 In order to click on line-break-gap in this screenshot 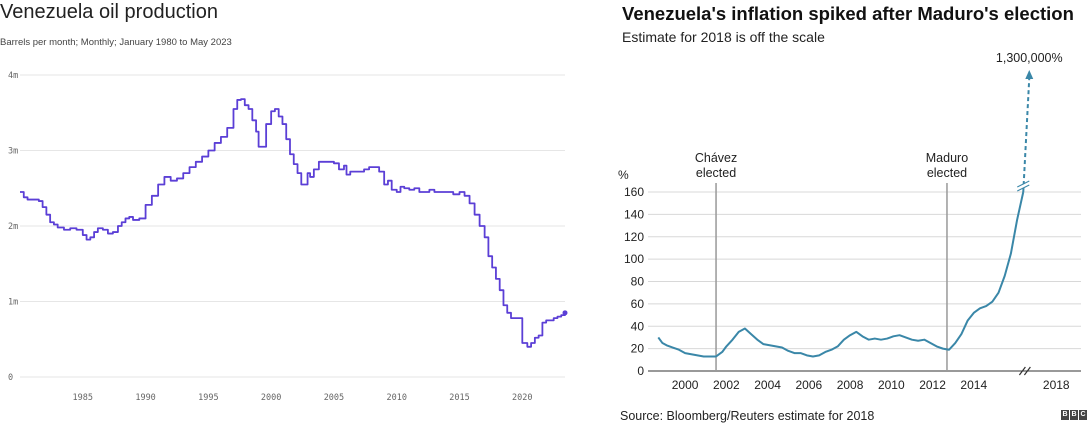, I will do `click(1023, 186)`.